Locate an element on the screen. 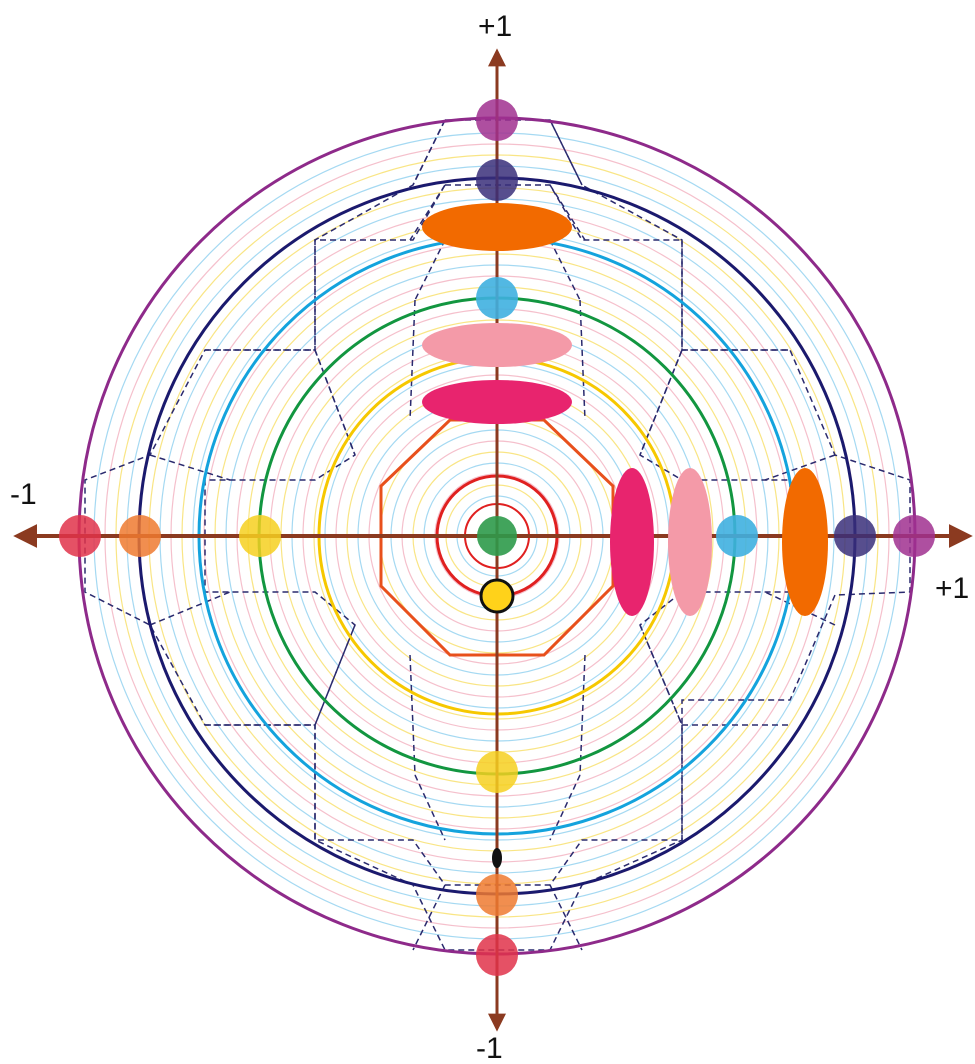 The width and height of the screenshot is (975, 1064). orange-ellipse-top is located at coordinates (497, 227).